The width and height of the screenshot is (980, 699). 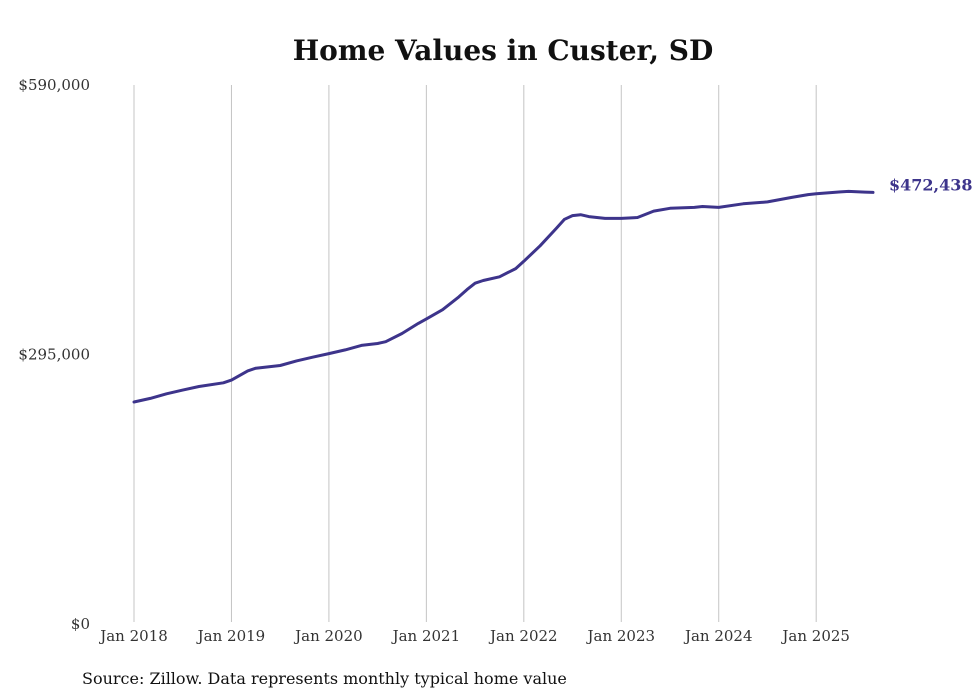 What do you see at coordinates (620, 636) in the screenshot?
I see `x-tick-label: Jan 2023` at bounding box center [620, 636].